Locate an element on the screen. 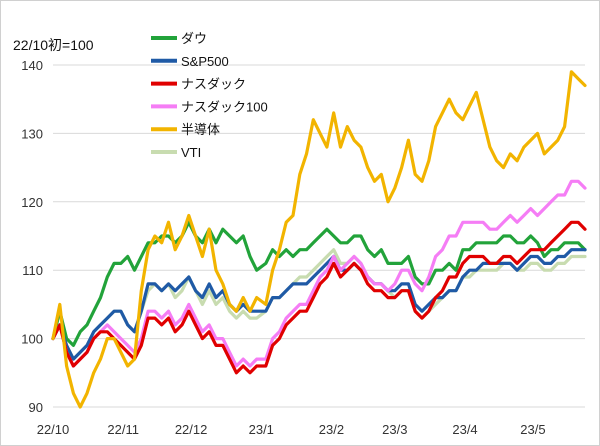 This screenshot has width=600, height=446. y-tick-label: 110 is located at coordinates (32, 270).